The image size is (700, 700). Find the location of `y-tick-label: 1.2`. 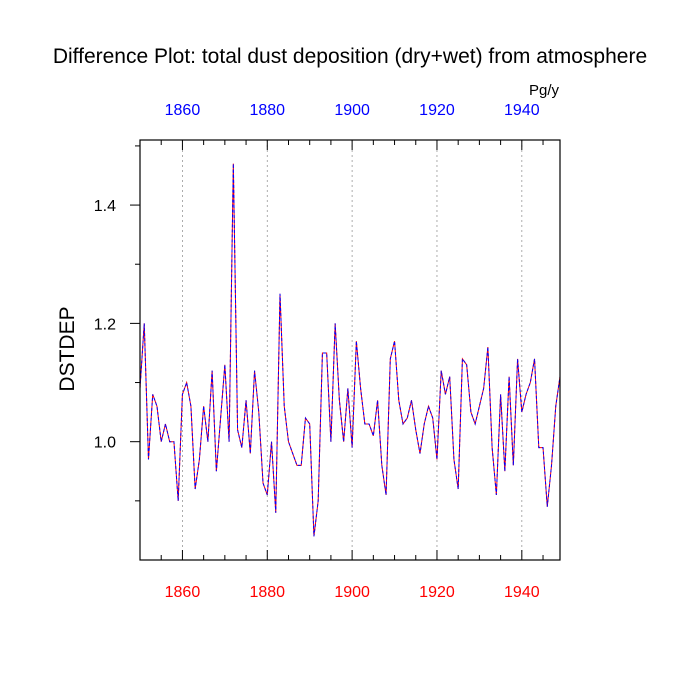

y-tick-label: 1.2 is located at coordinates (105, 324).